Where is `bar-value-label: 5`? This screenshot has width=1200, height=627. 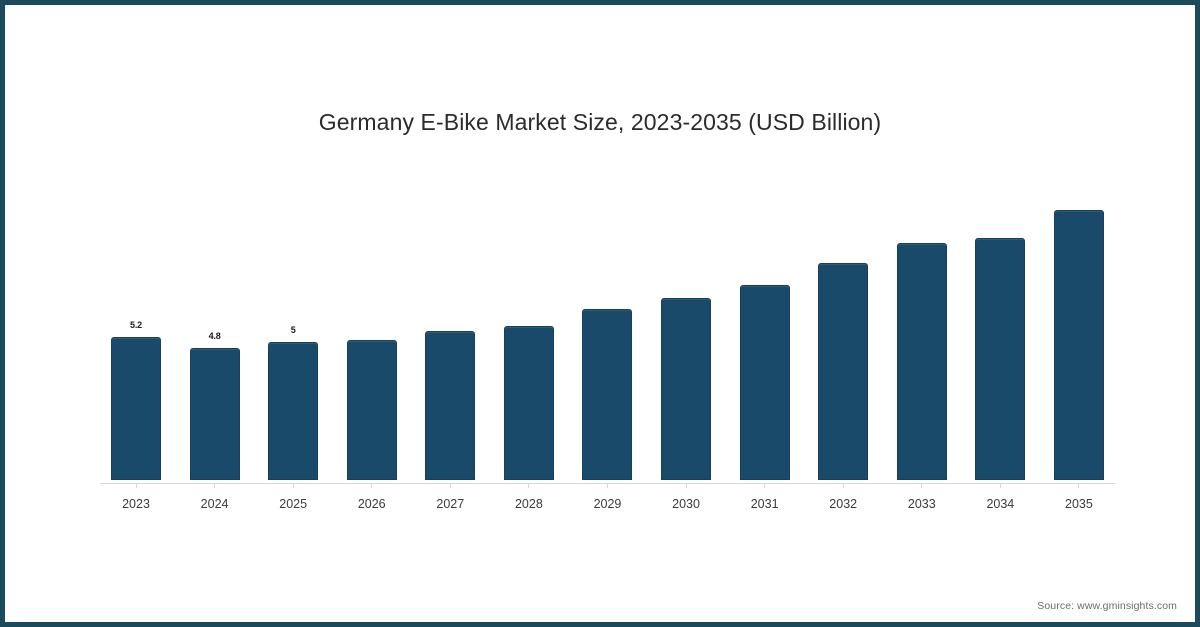 bar-value-label: 5 is located at coordinates (293, 330).